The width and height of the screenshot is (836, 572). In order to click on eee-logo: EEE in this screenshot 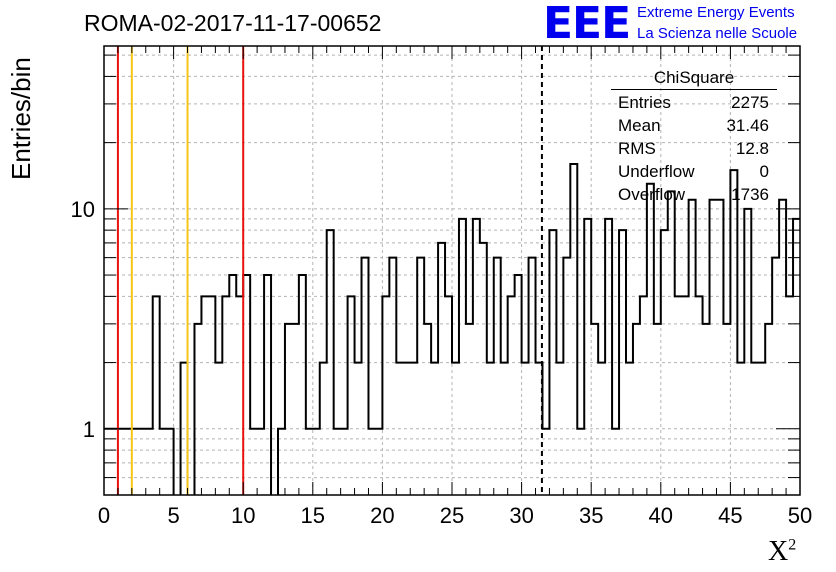, I will do `click(587, 24)`.